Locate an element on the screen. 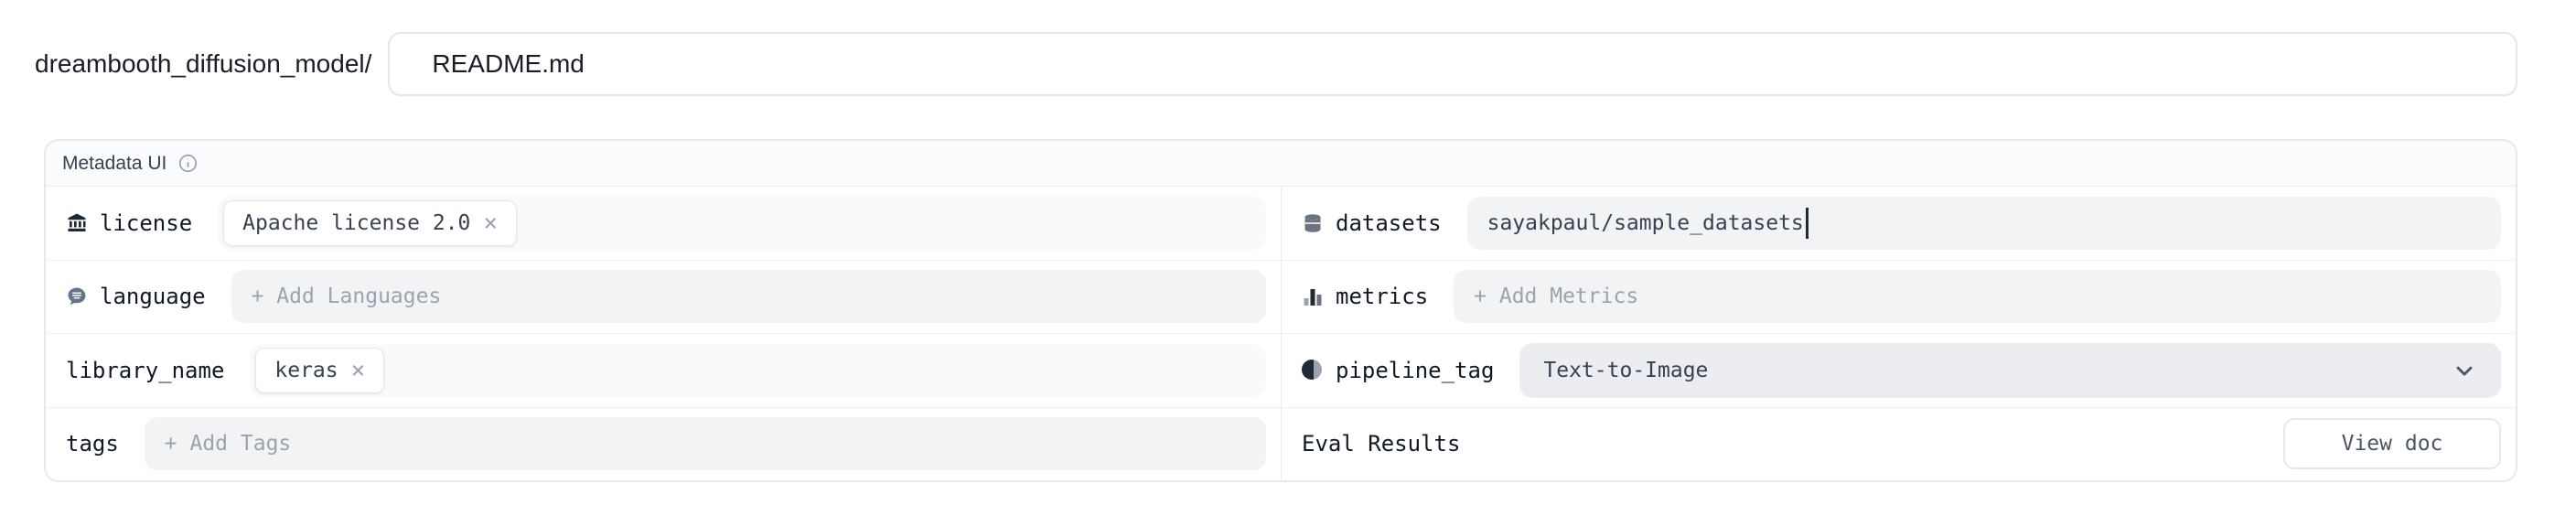  bar-chart-icon is located at coordinates (1313, 296).